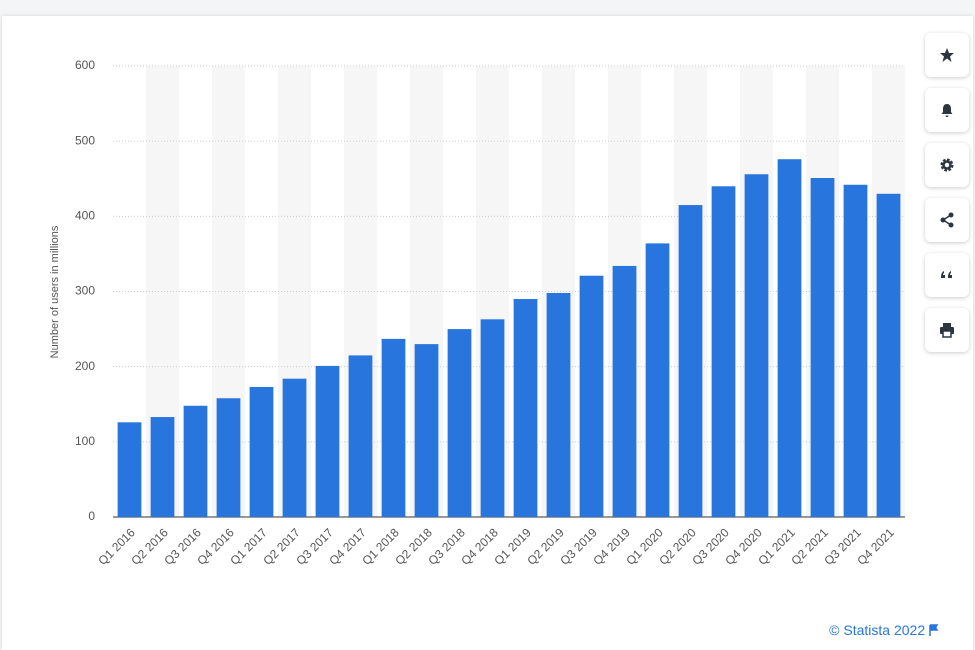 The image size is (975, 650). What do you see at coordinates (85, 140) in the screenshot?
I see `y-tick-label: 500` at bounding box center [85, 140].